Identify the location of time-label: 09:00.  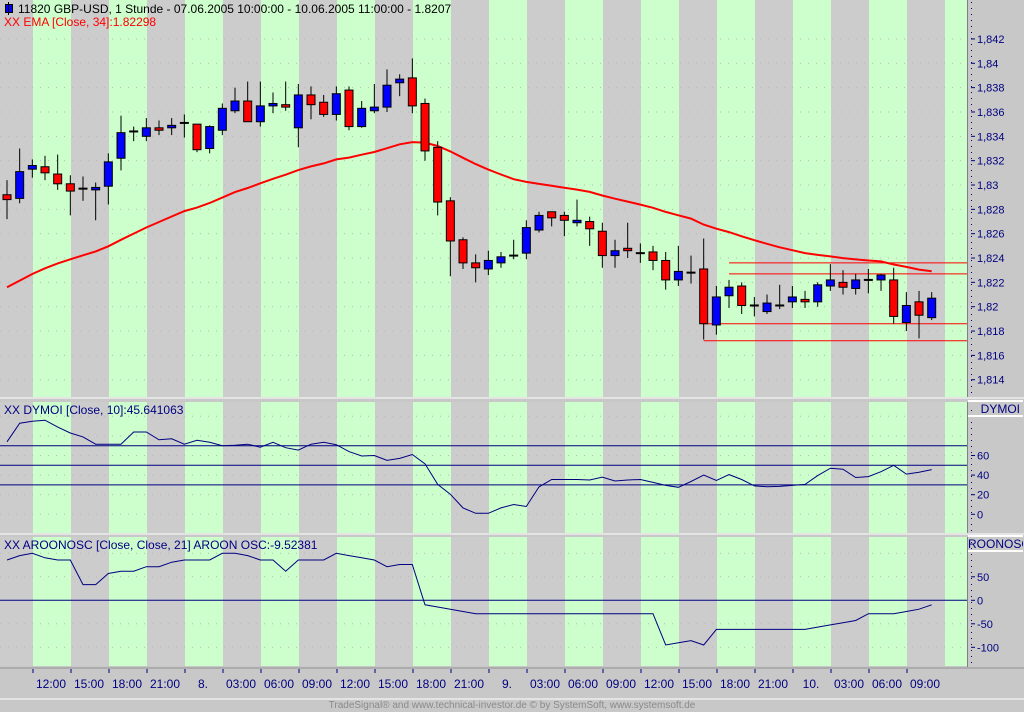
(621, 684).